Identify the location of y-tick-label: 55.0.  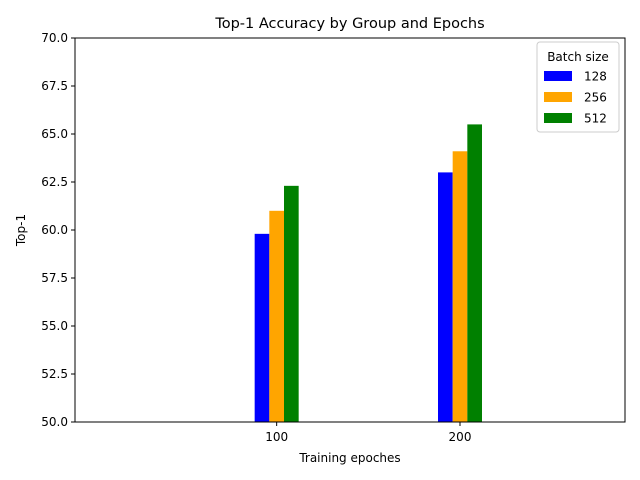
(54, 326).